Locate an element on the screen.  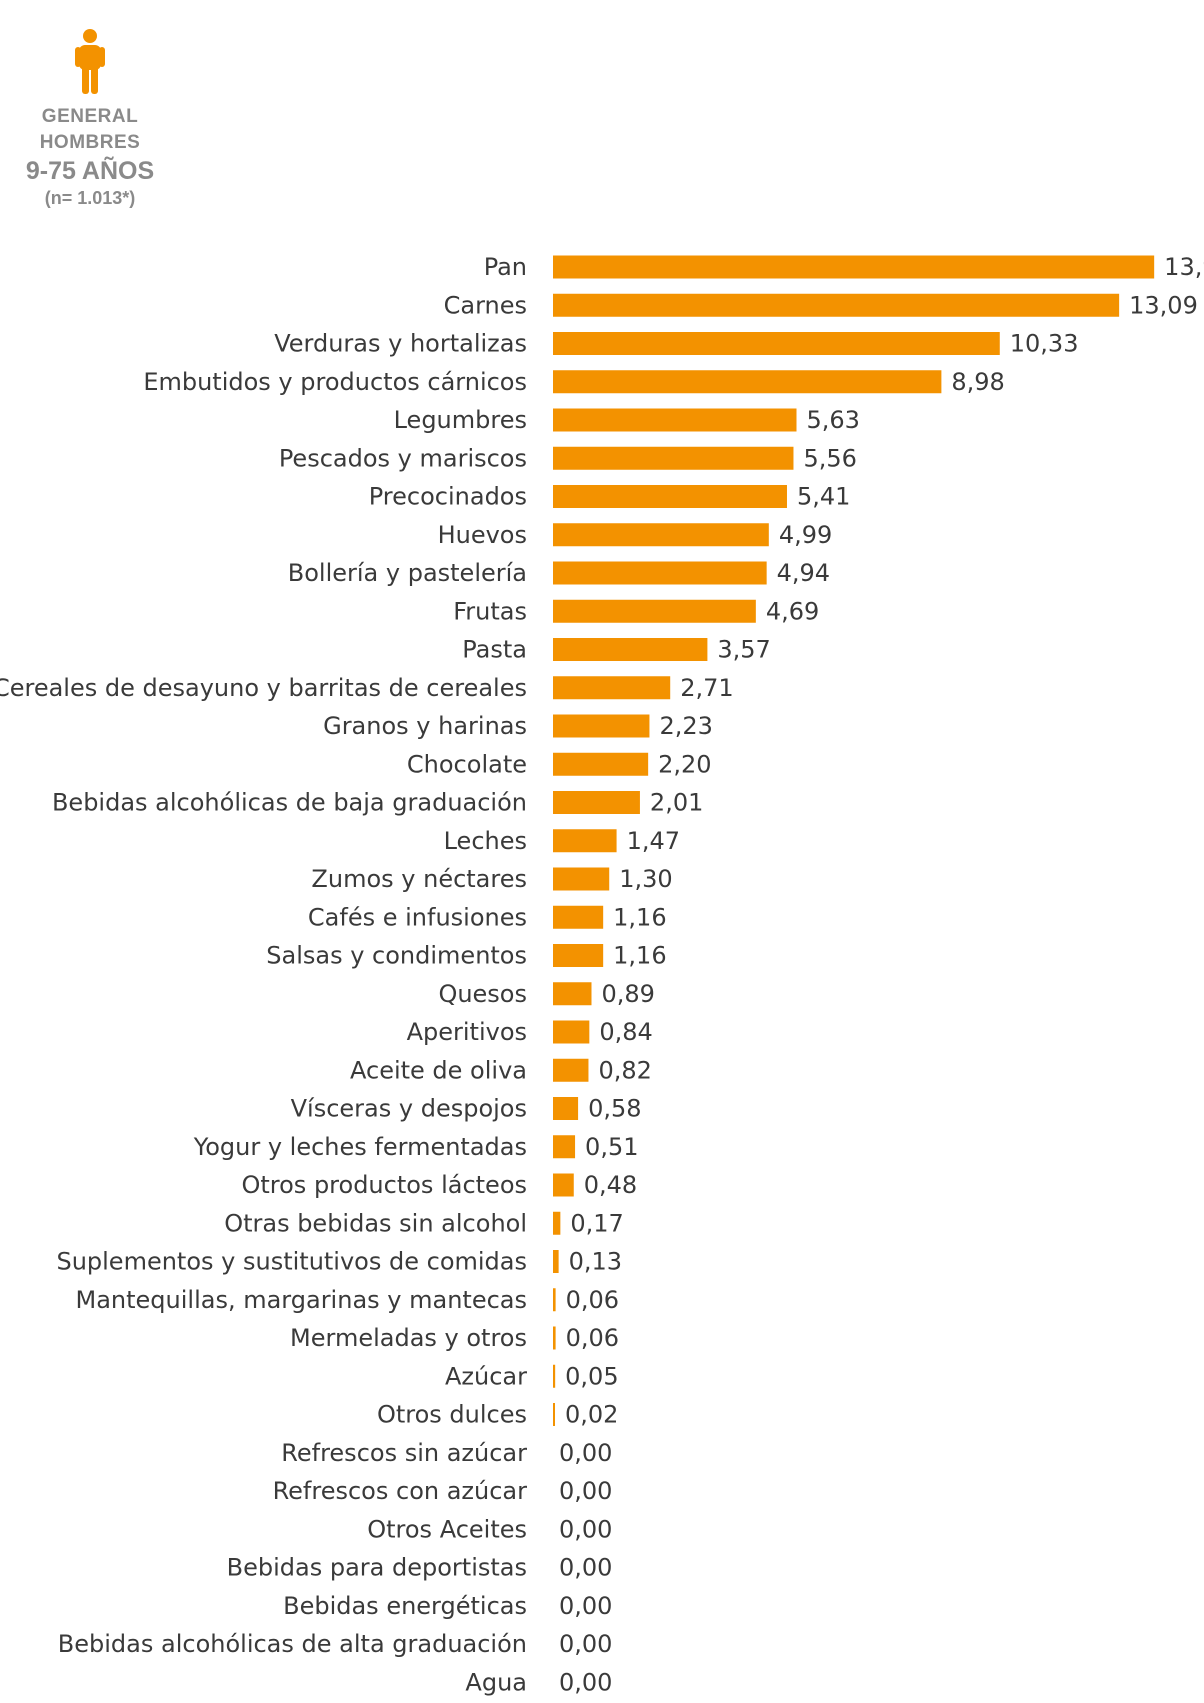
value-label: 0,17 is located at coordinates (596, 1223).